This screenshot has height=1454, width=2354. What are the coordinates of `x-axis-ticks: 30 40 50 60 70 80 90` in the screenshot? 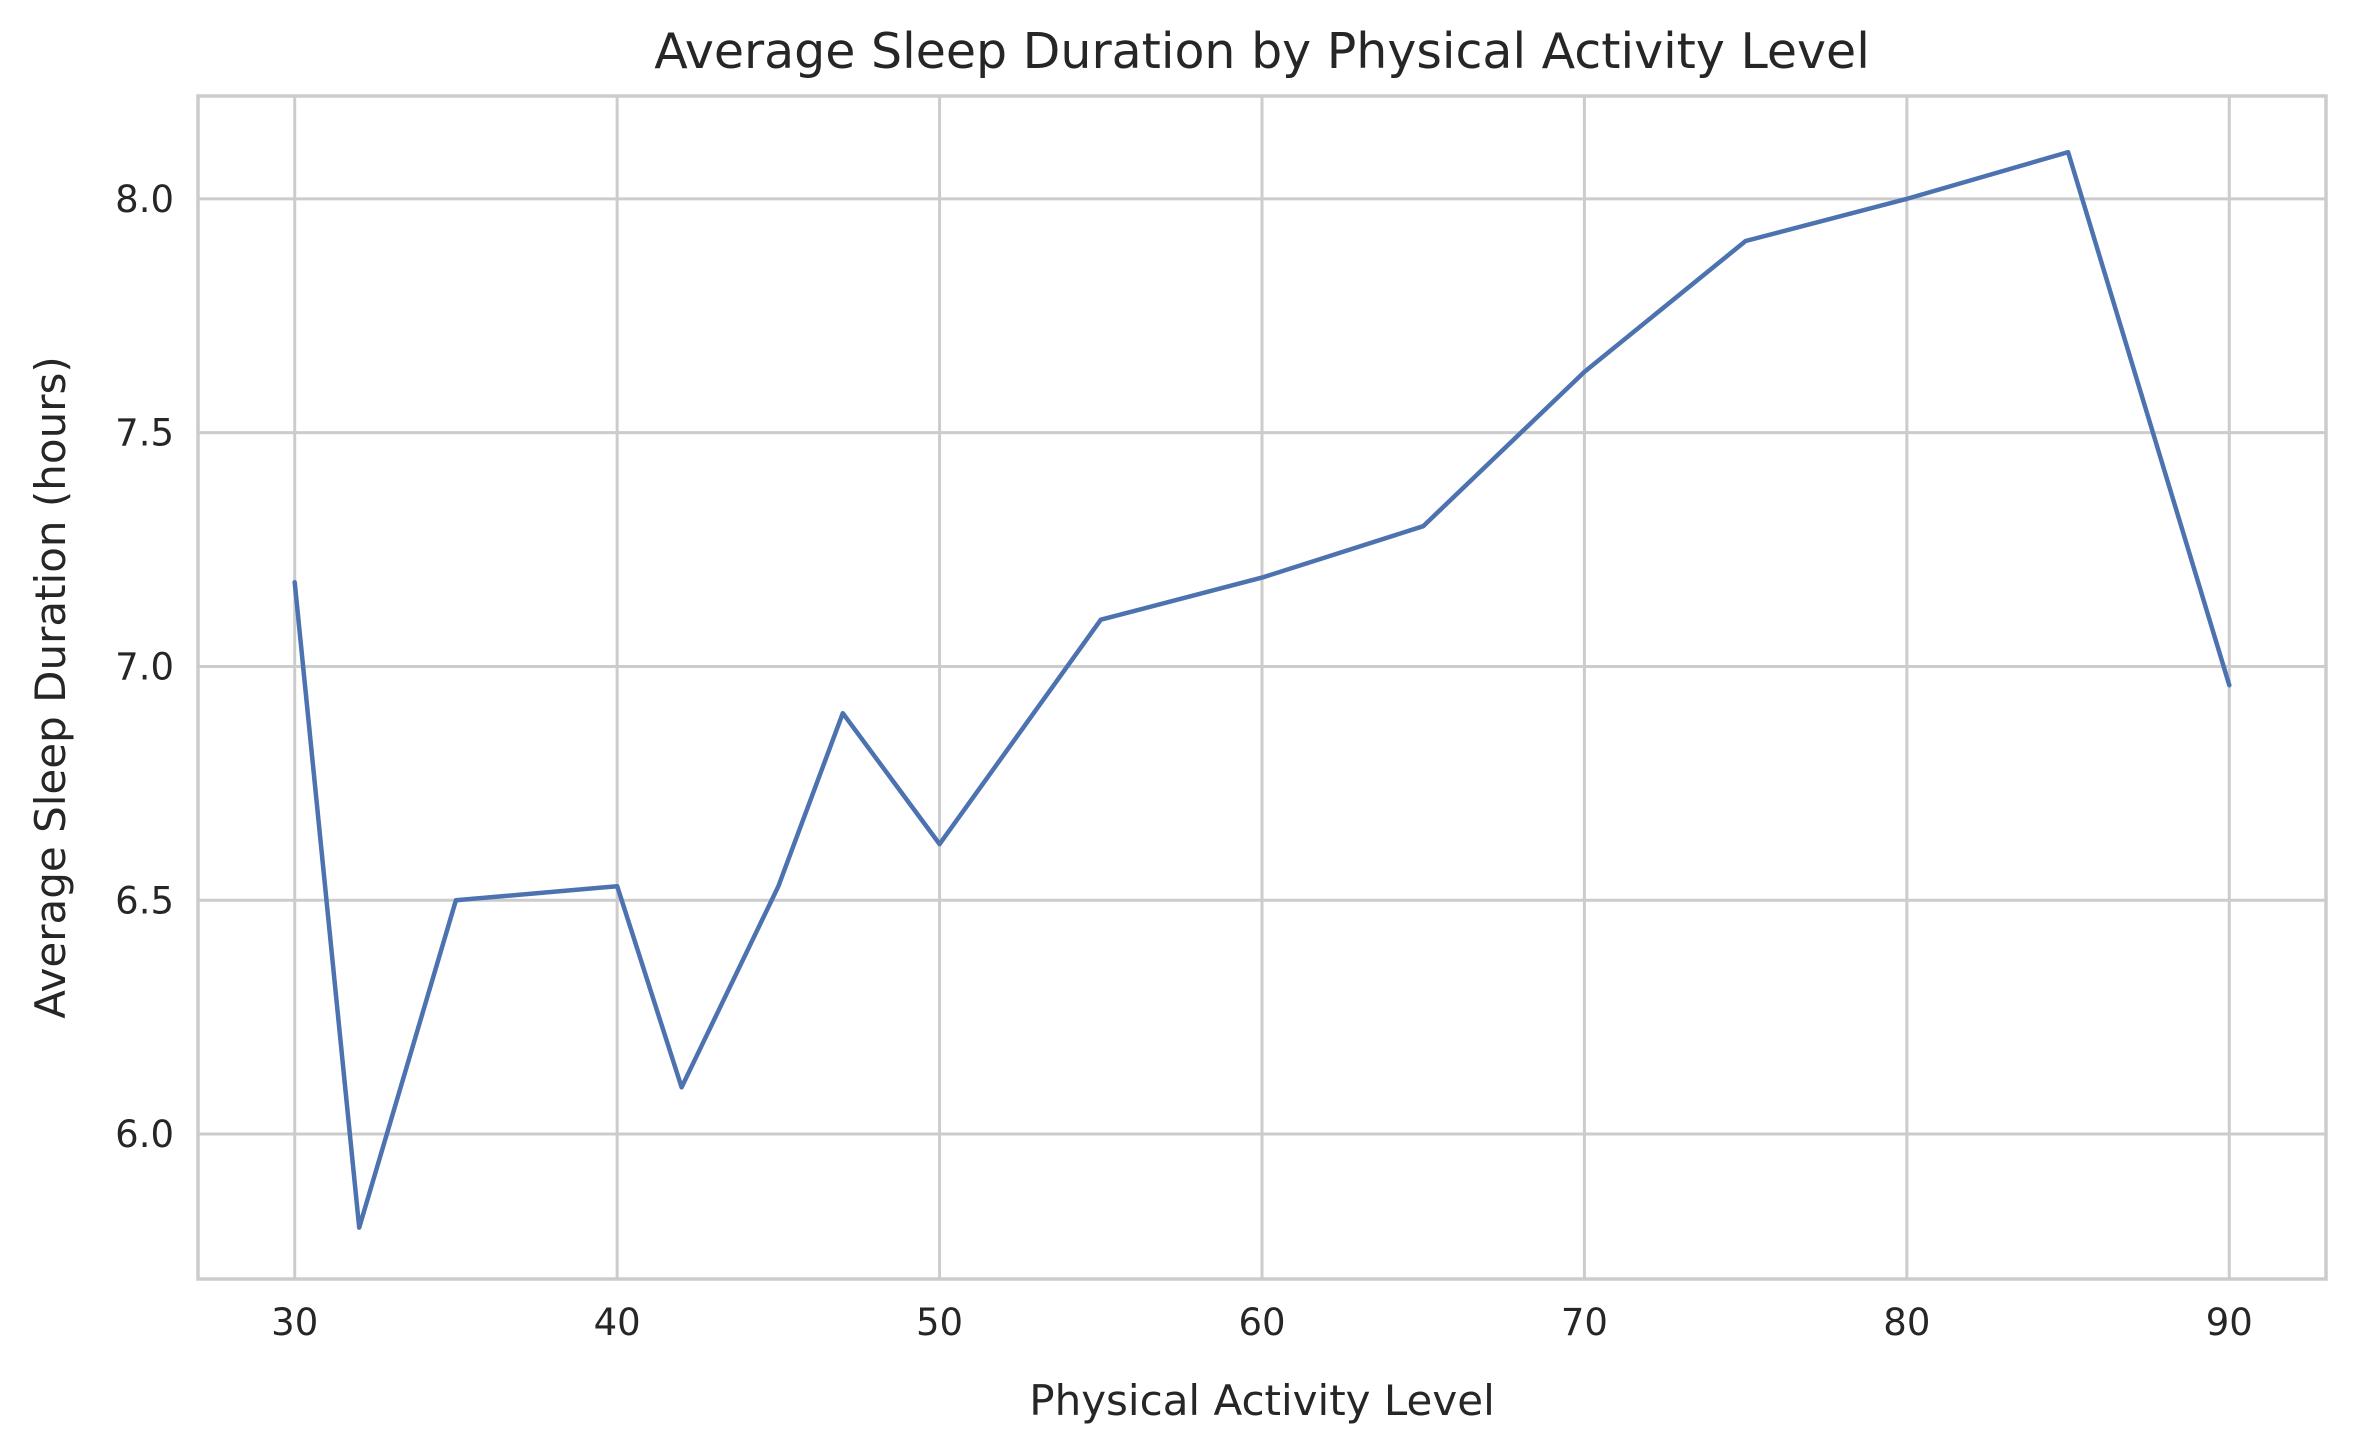 It's located at (1262, 1322).